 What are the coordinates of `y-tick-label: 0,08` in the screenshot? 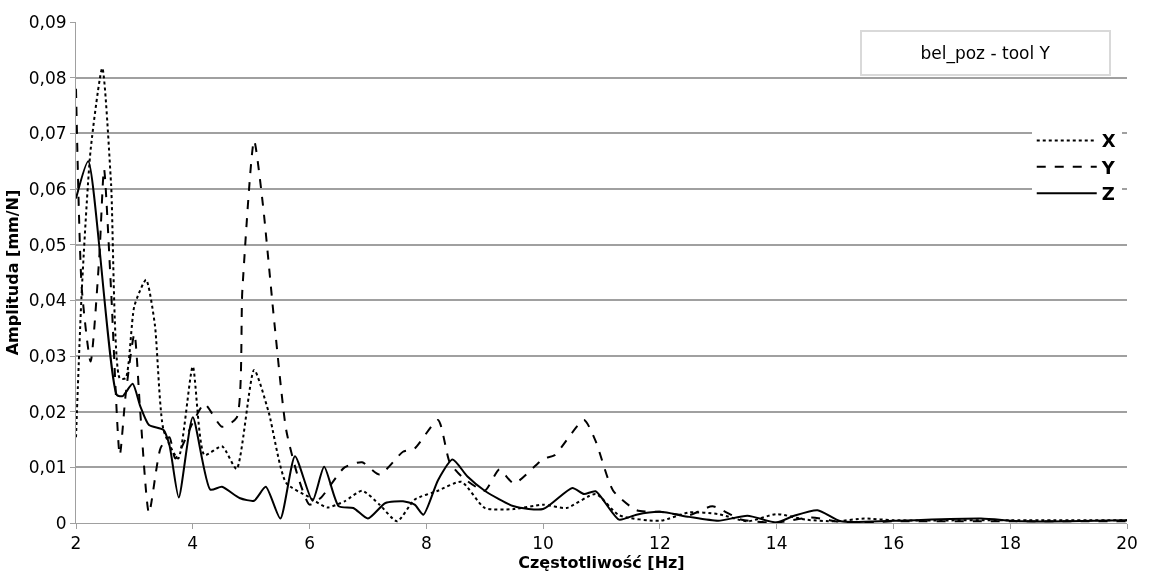 It's located at (47, 77).